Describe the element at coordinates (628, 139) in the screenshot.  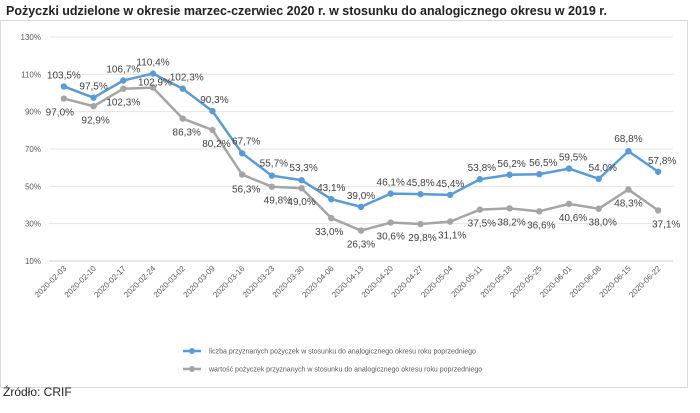
I see `data-label: 68,8%` at that location.